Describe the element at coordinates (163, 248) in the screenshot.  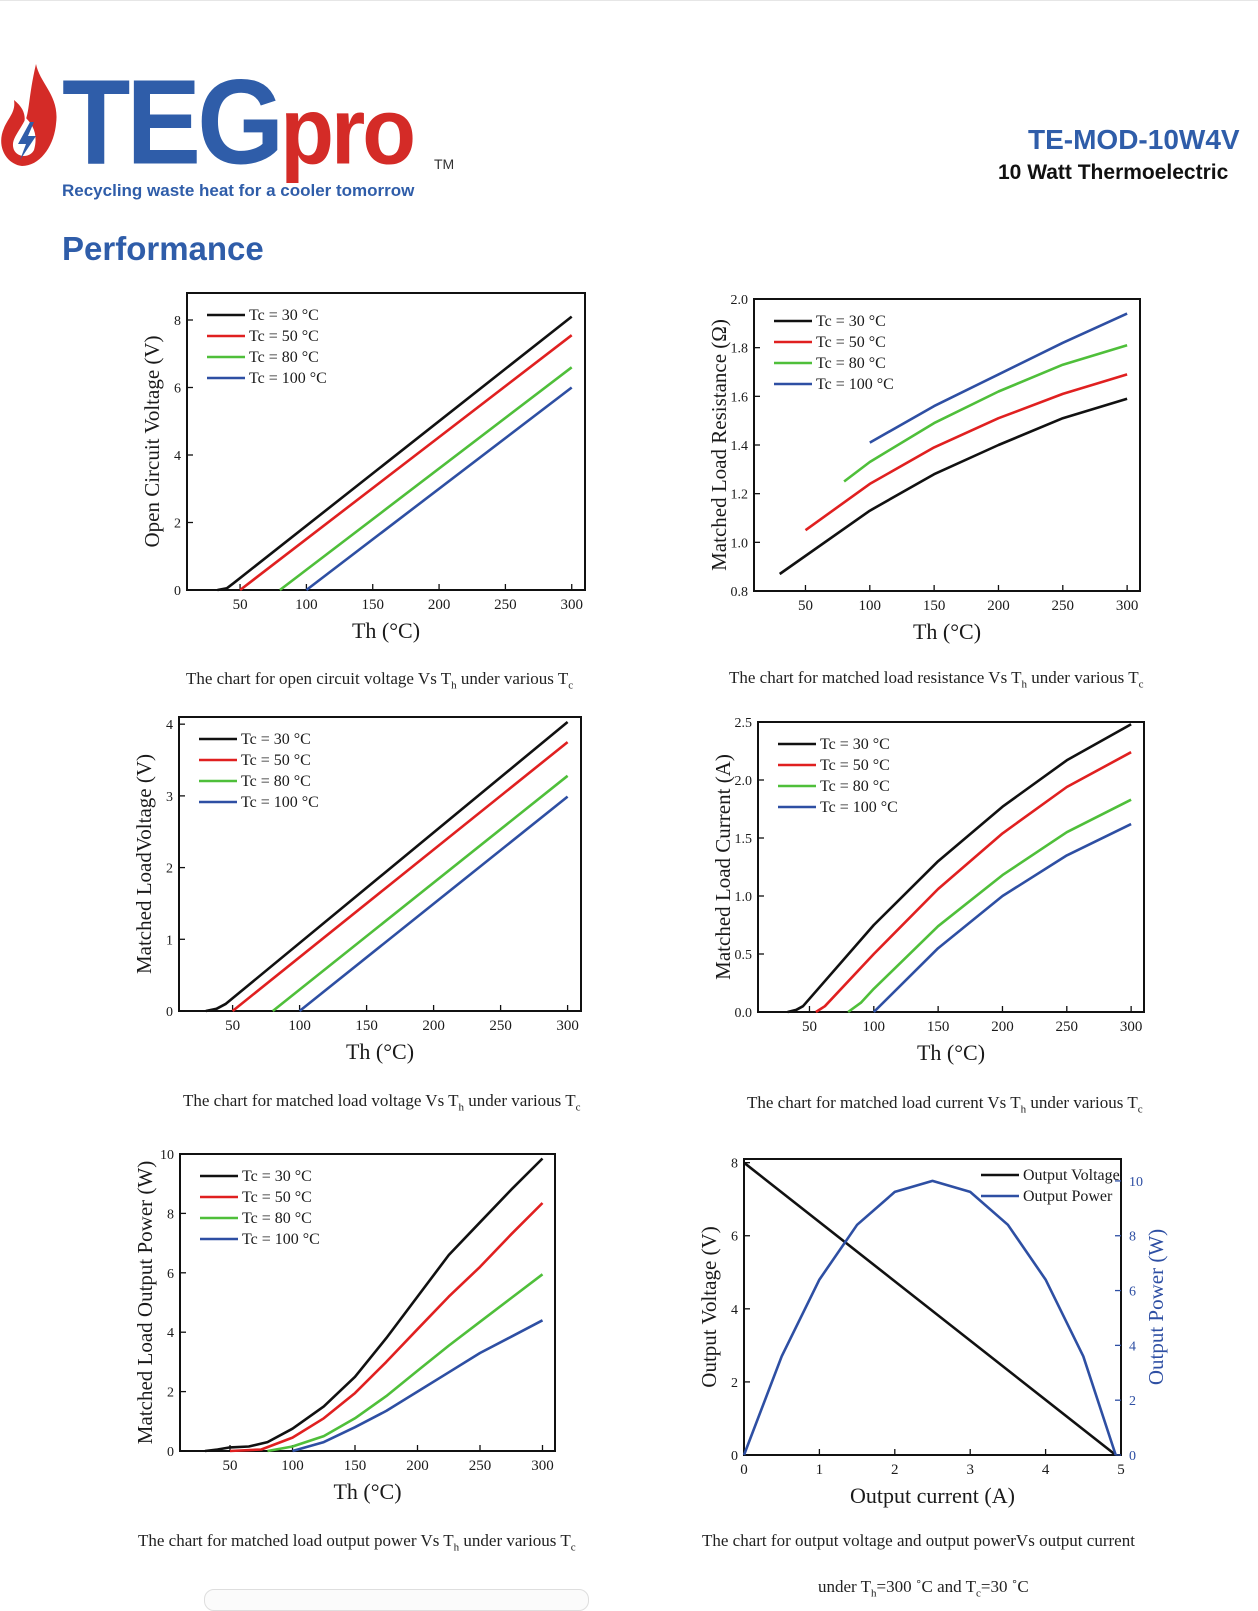
I see `section-title: Performance` at that location.